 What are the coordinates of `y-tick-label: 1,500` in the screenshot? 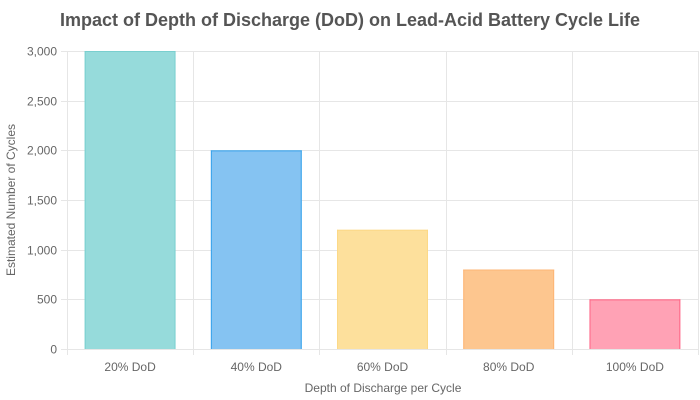 It's located at (42, 201).